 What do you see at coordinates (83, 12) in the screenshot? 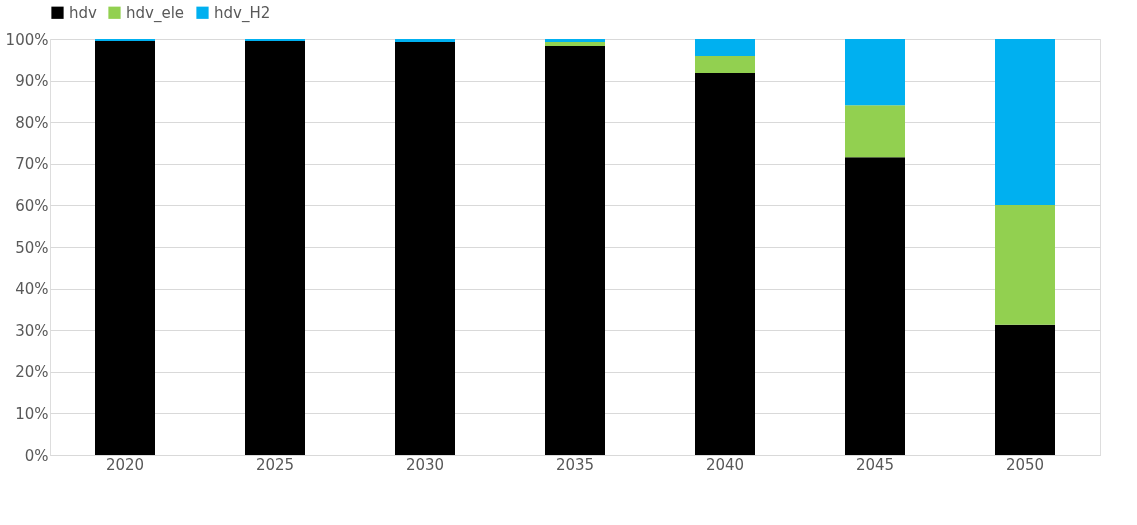
I see `legend-label: hdv` at bounding box center [83, 12].